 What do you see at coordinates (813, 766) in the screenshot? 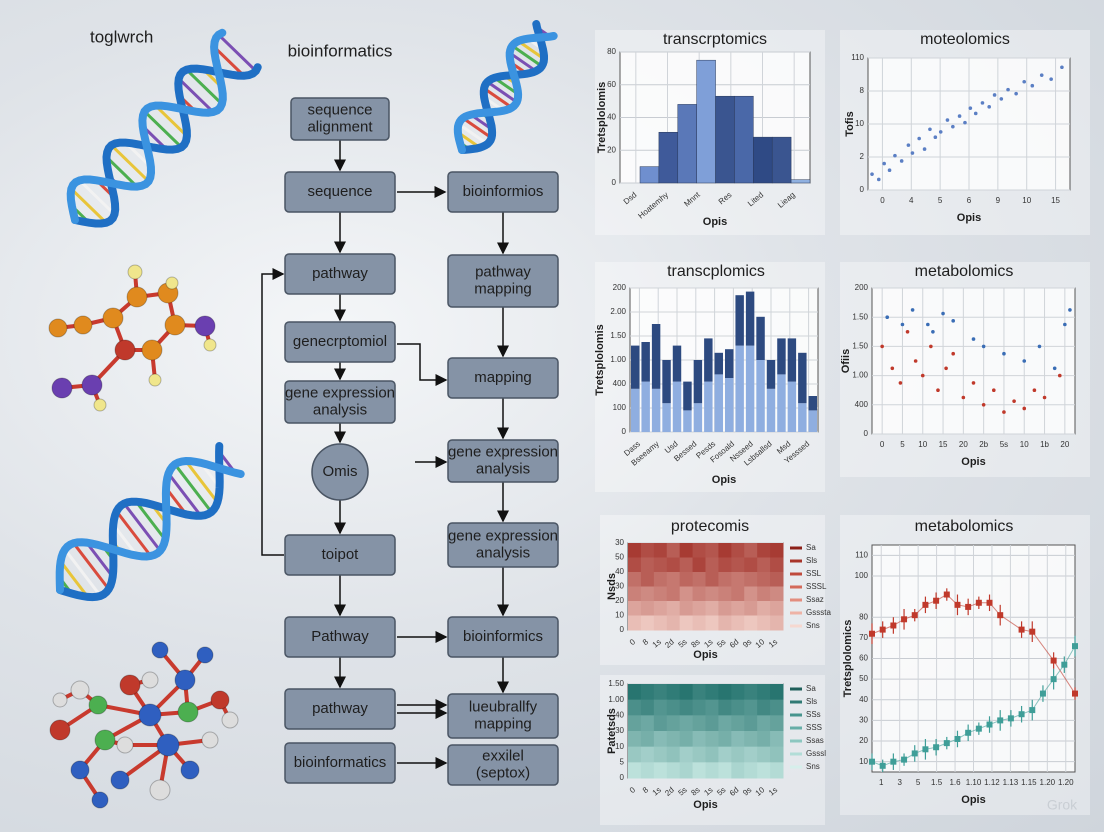
I see `legend-label: Sns` at bounding box center [813, 766].